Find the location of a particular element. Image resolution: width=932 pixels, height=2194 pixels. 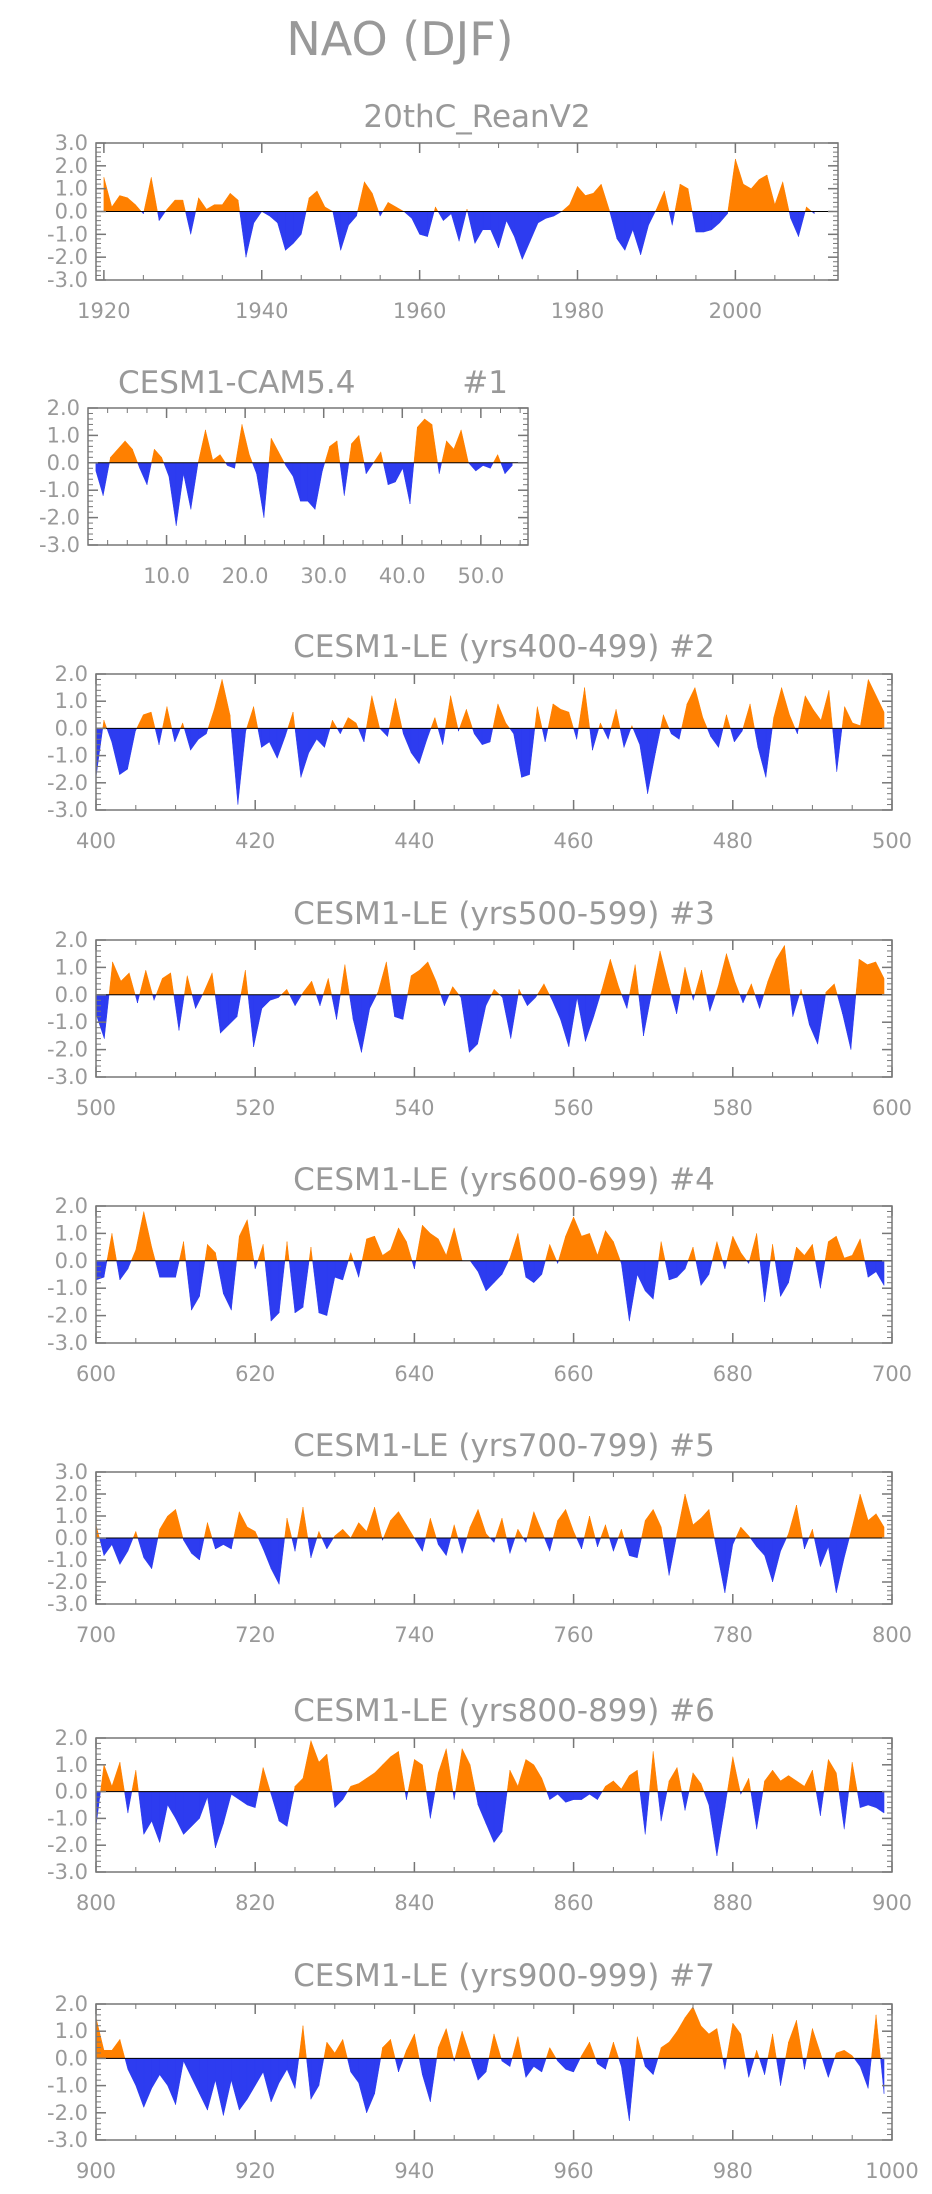

chart-tag: #1 is located at coordinates (485, 383).